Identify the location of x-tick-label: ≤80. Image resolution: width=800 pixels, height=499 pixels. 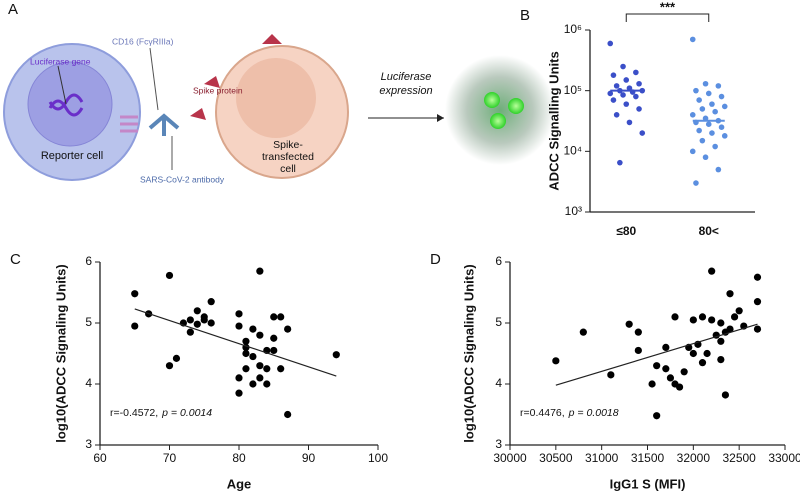
(626, 231).